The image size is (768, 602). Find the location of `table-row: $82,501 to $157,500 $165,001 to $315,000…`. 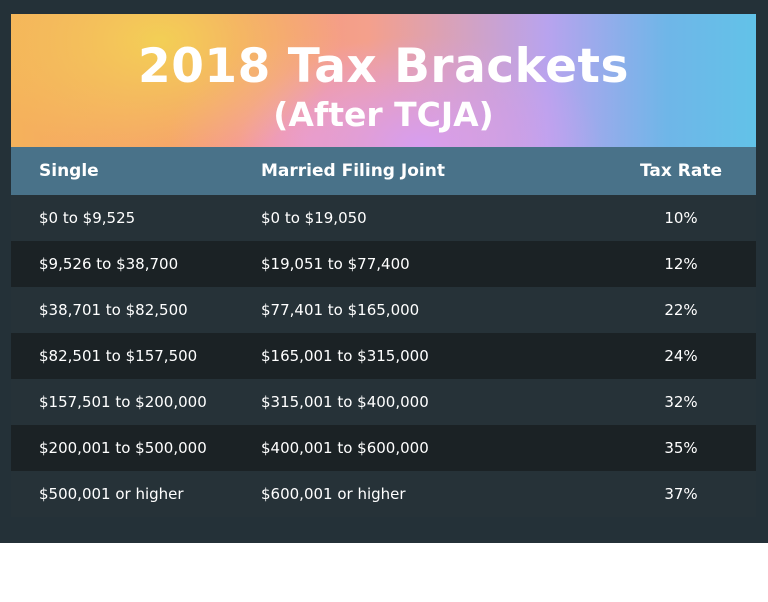

table-row: $82,501 to $157,500 $165,001 to $315,000… is located at coordinates (383, 356).